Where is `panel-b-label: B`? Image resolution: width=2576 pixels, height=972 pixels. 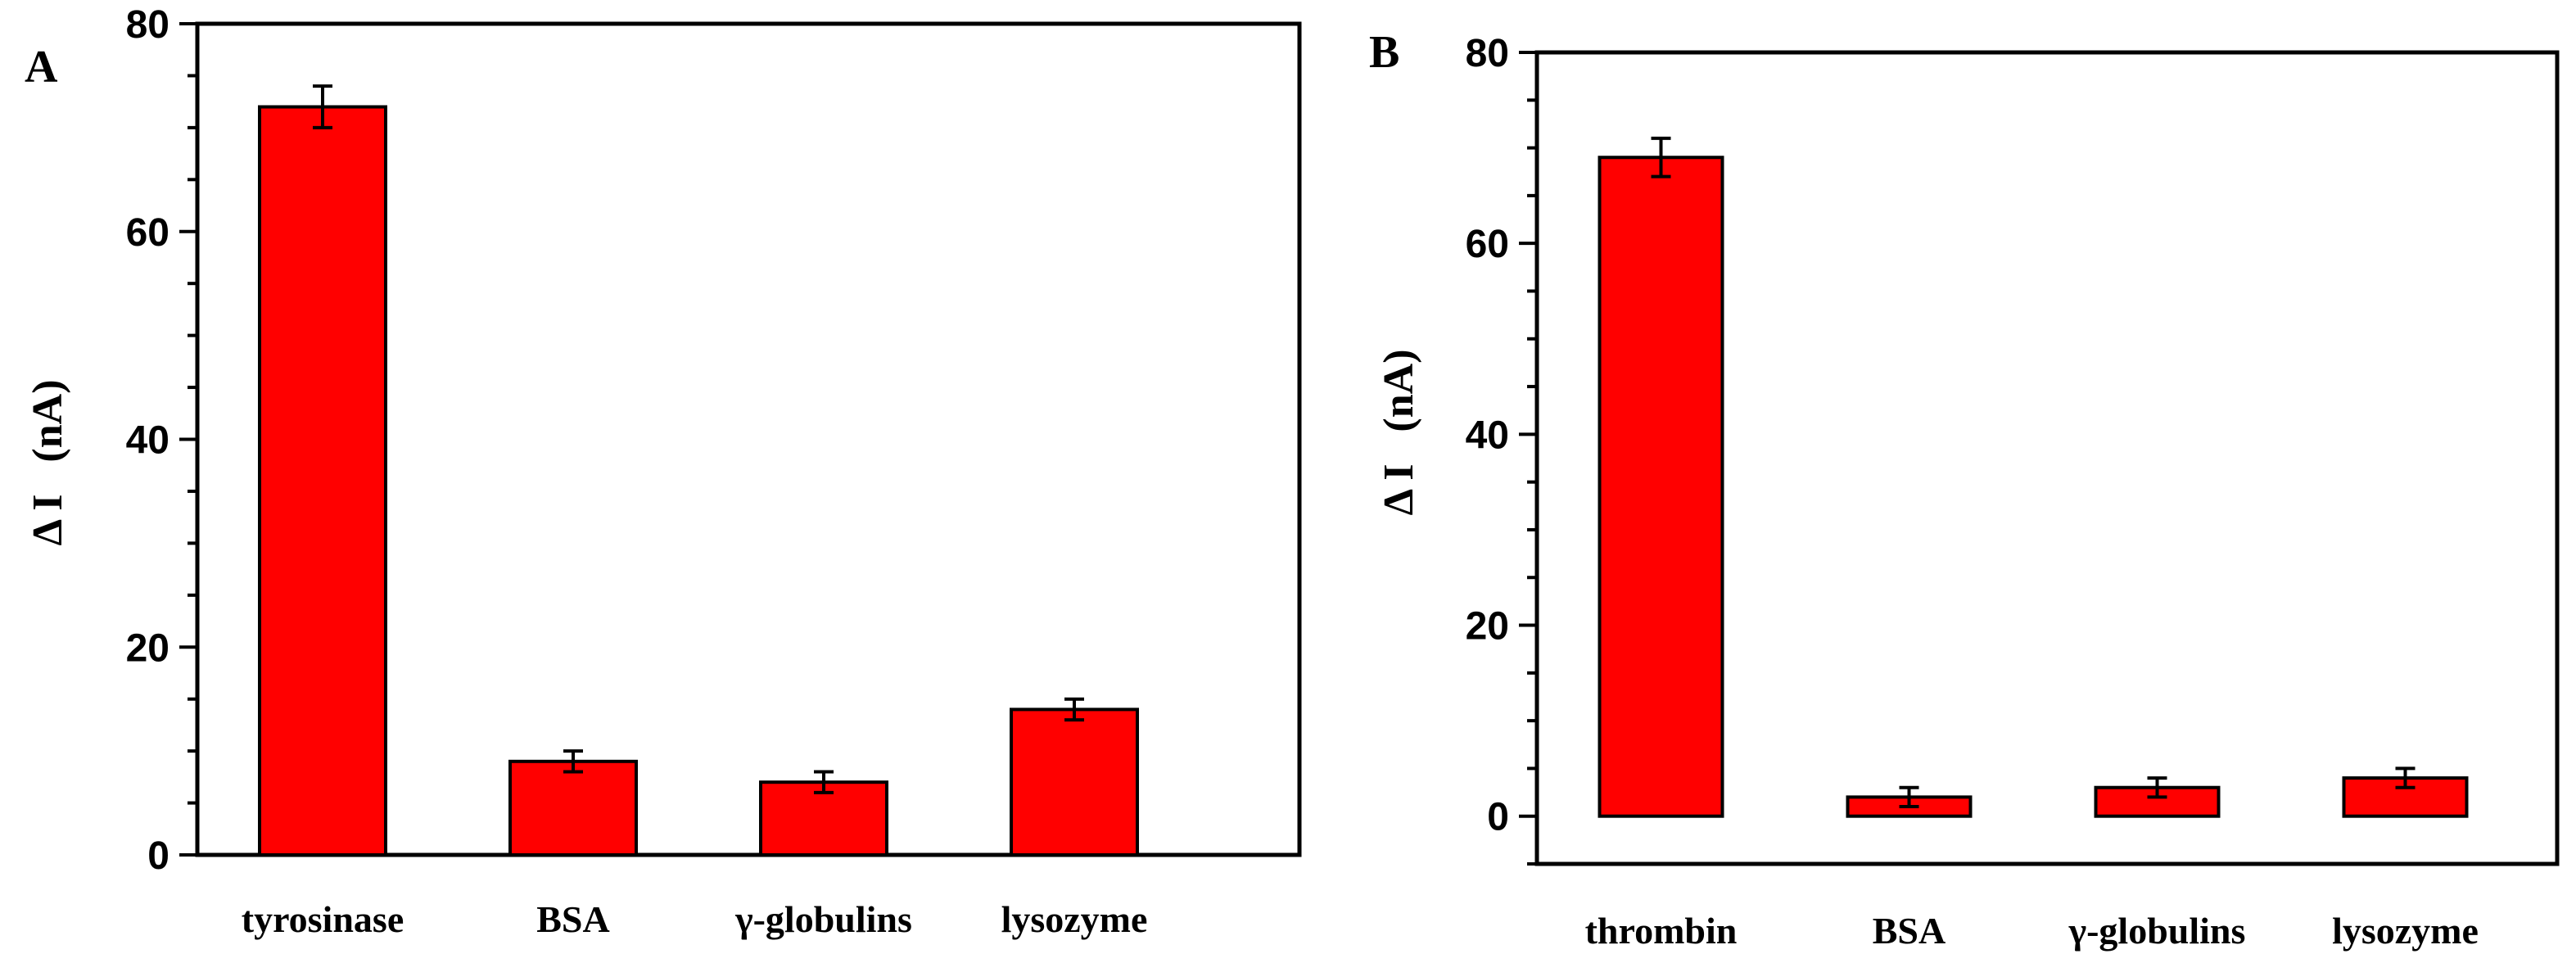 panel-b-label: B is located at coordinates (1384, 53).